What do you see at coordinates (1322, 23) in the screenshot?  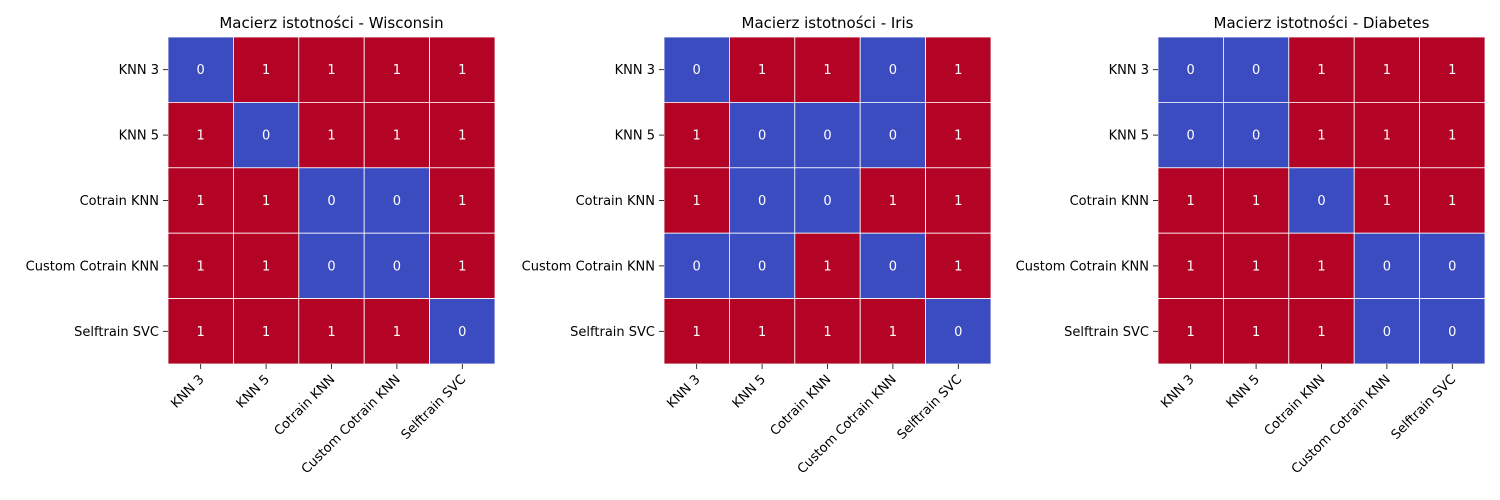 I see `chart-title: Macierz istotności - Diabetes` at bounding box center [1322, 23].